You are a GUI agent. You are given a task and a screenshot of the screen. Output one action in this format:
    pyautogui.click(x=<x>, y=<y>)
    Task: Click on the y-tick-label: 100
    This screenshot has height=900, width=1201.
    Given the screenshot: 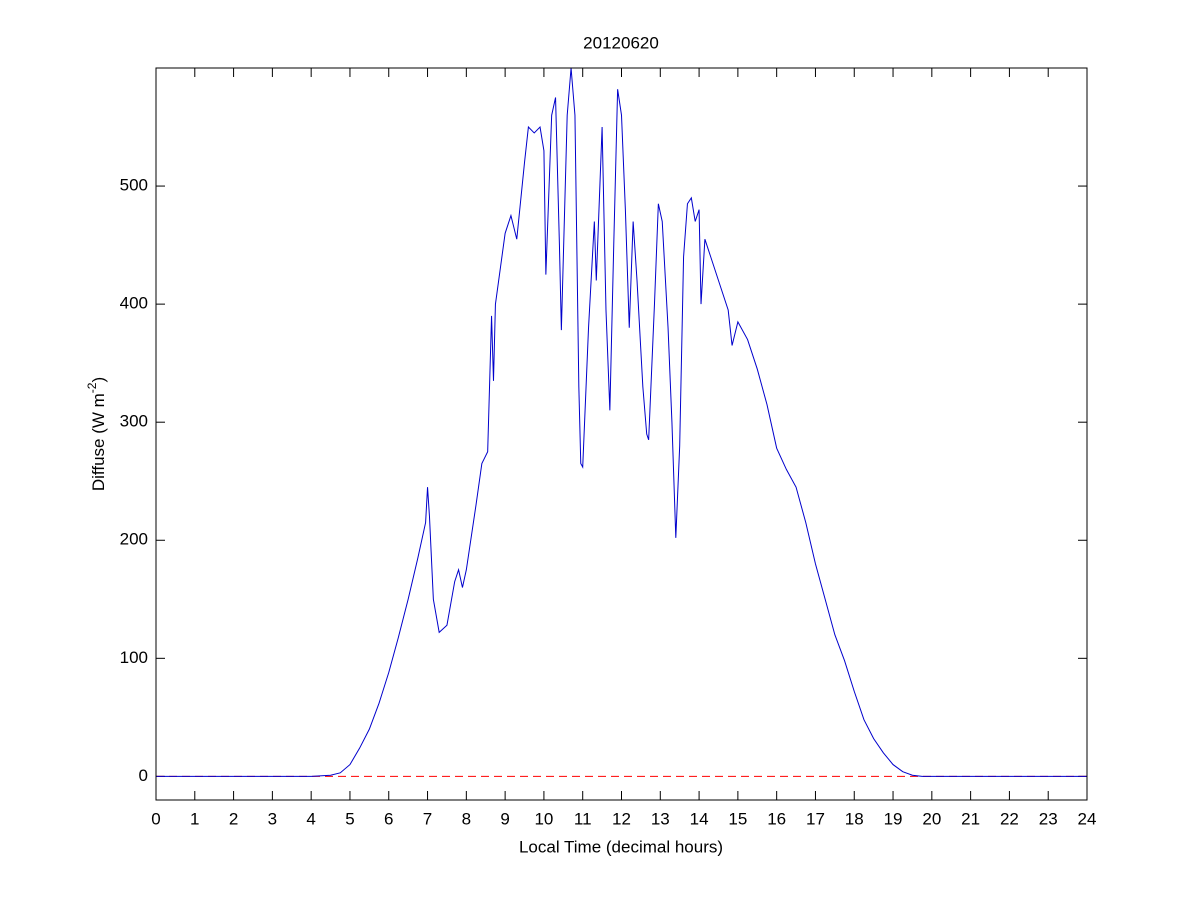 What is the action you would take?
    pyautogui.click(x=134, y=657)
    